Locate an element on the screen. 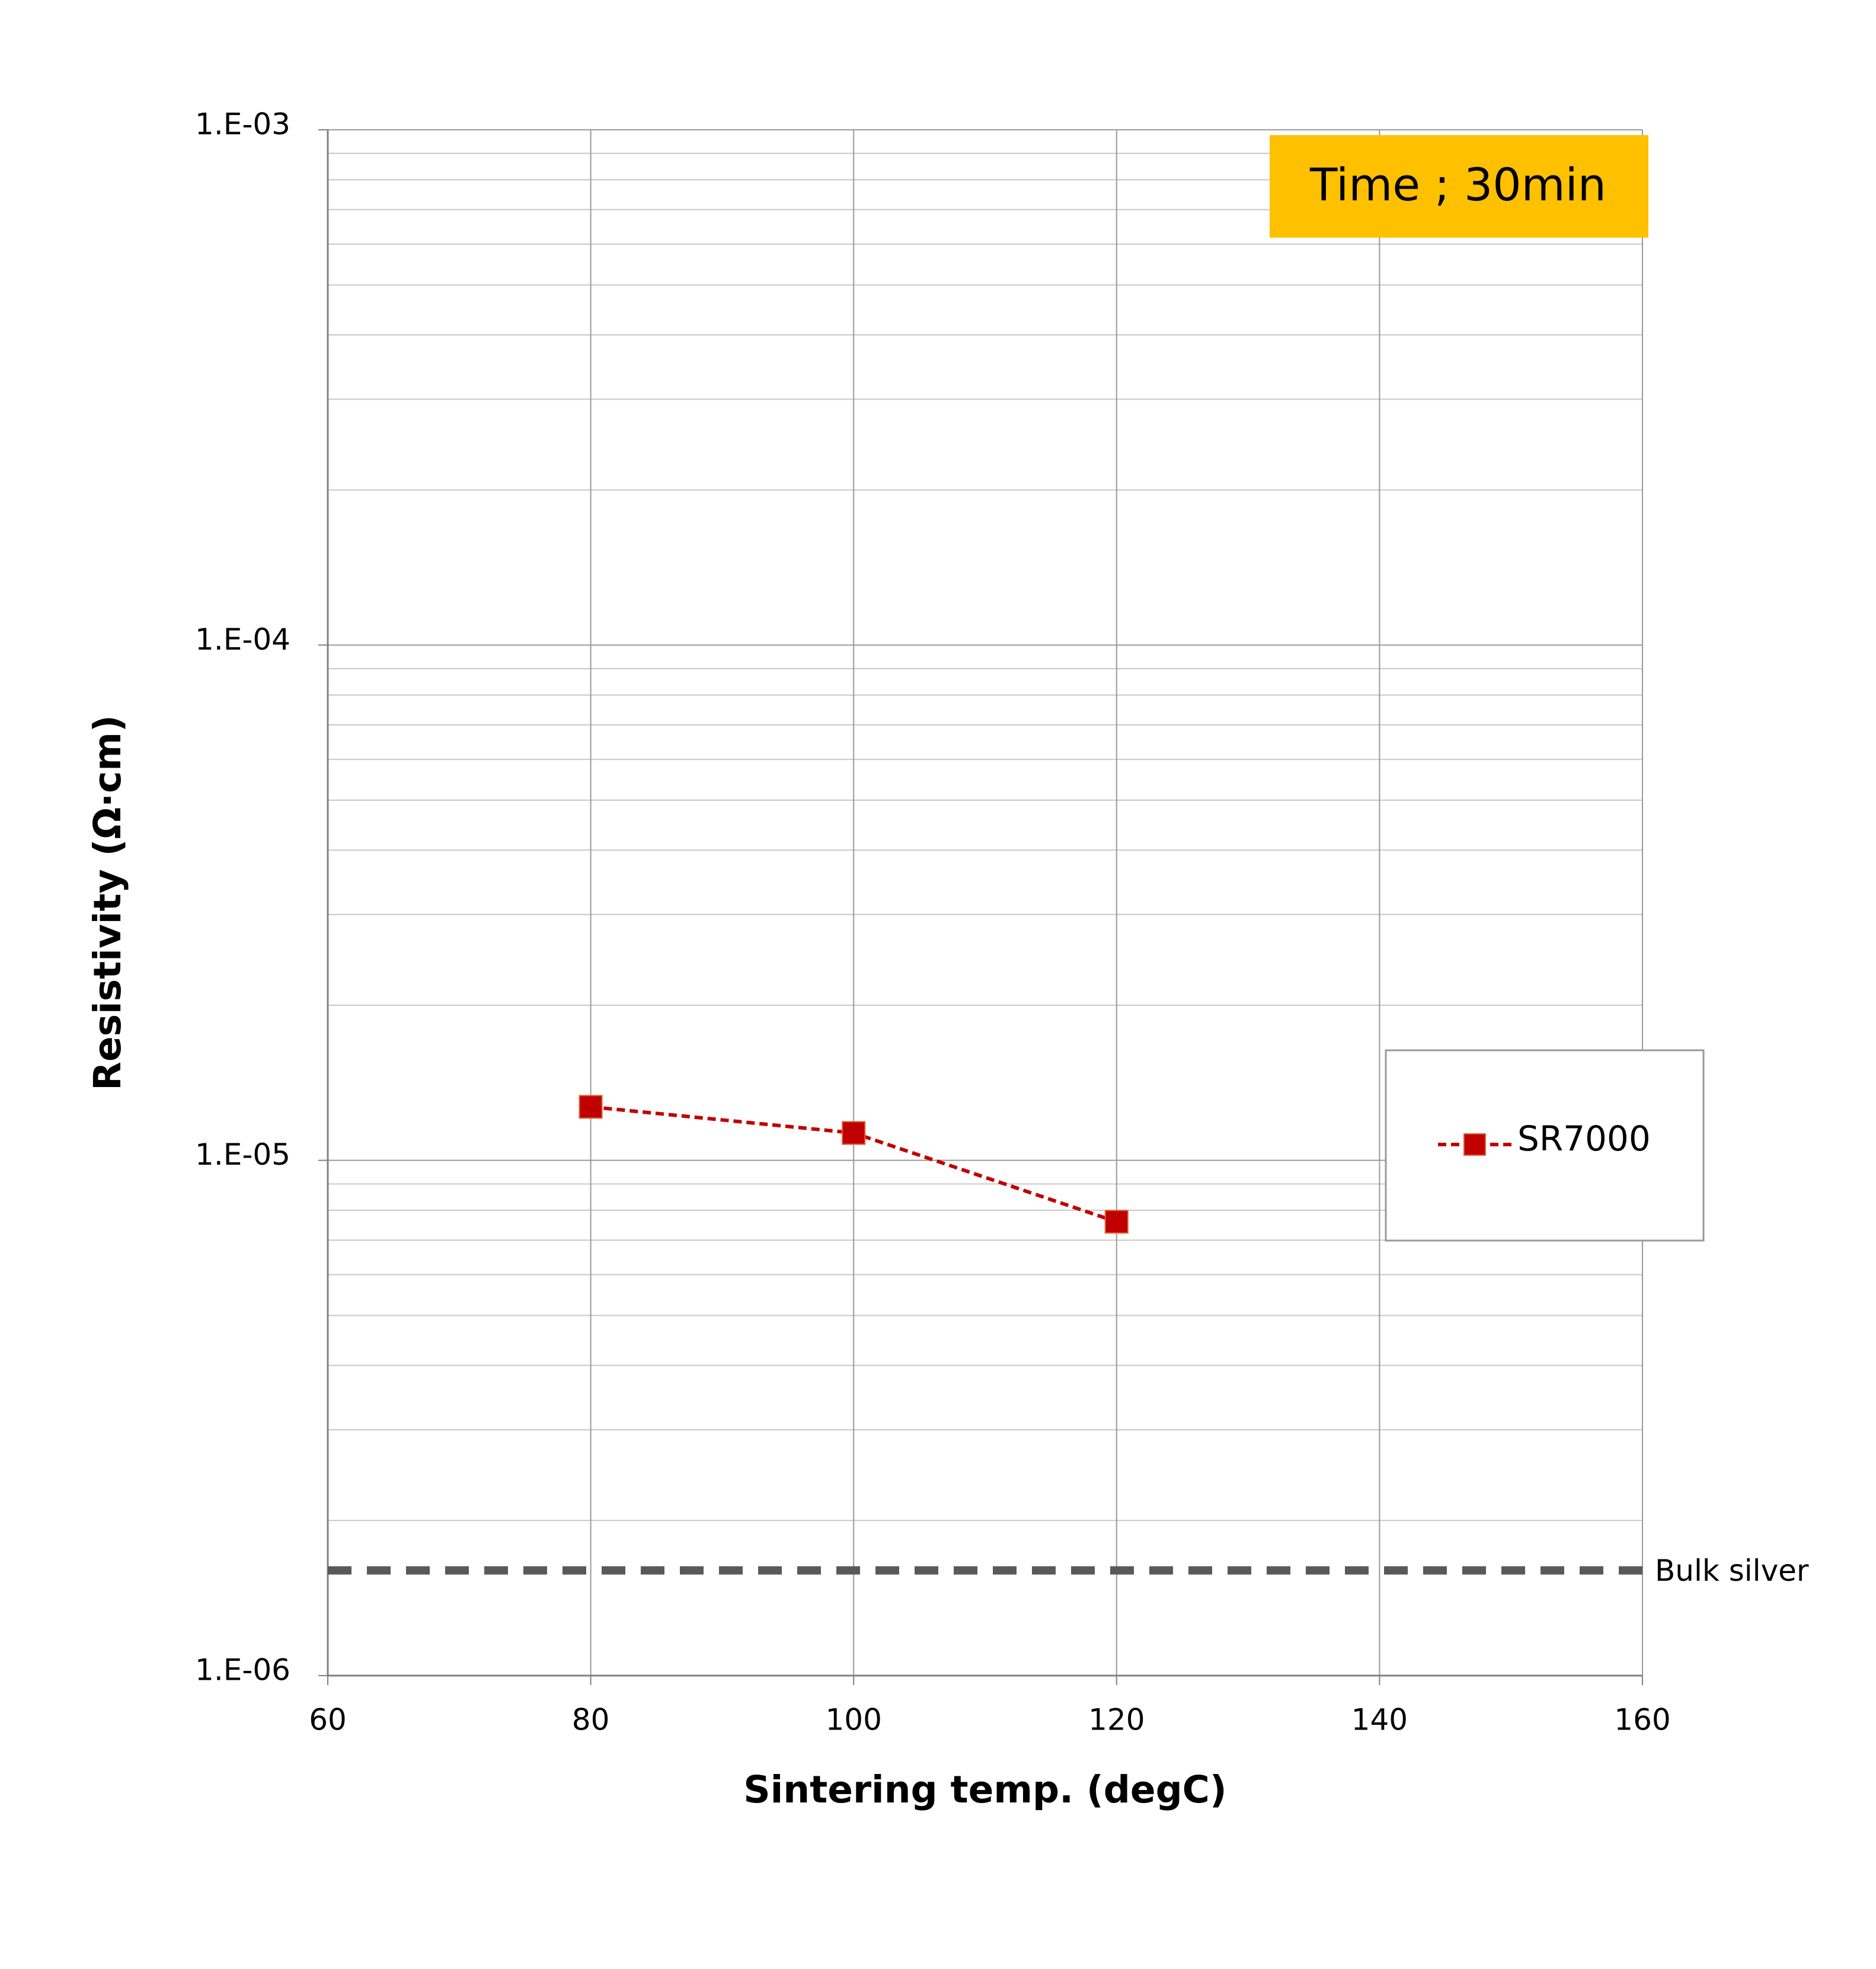 Image resolution: width=1876 pixels, height=1969 pixels. annotation-box is located at coordinates (1459, 187).